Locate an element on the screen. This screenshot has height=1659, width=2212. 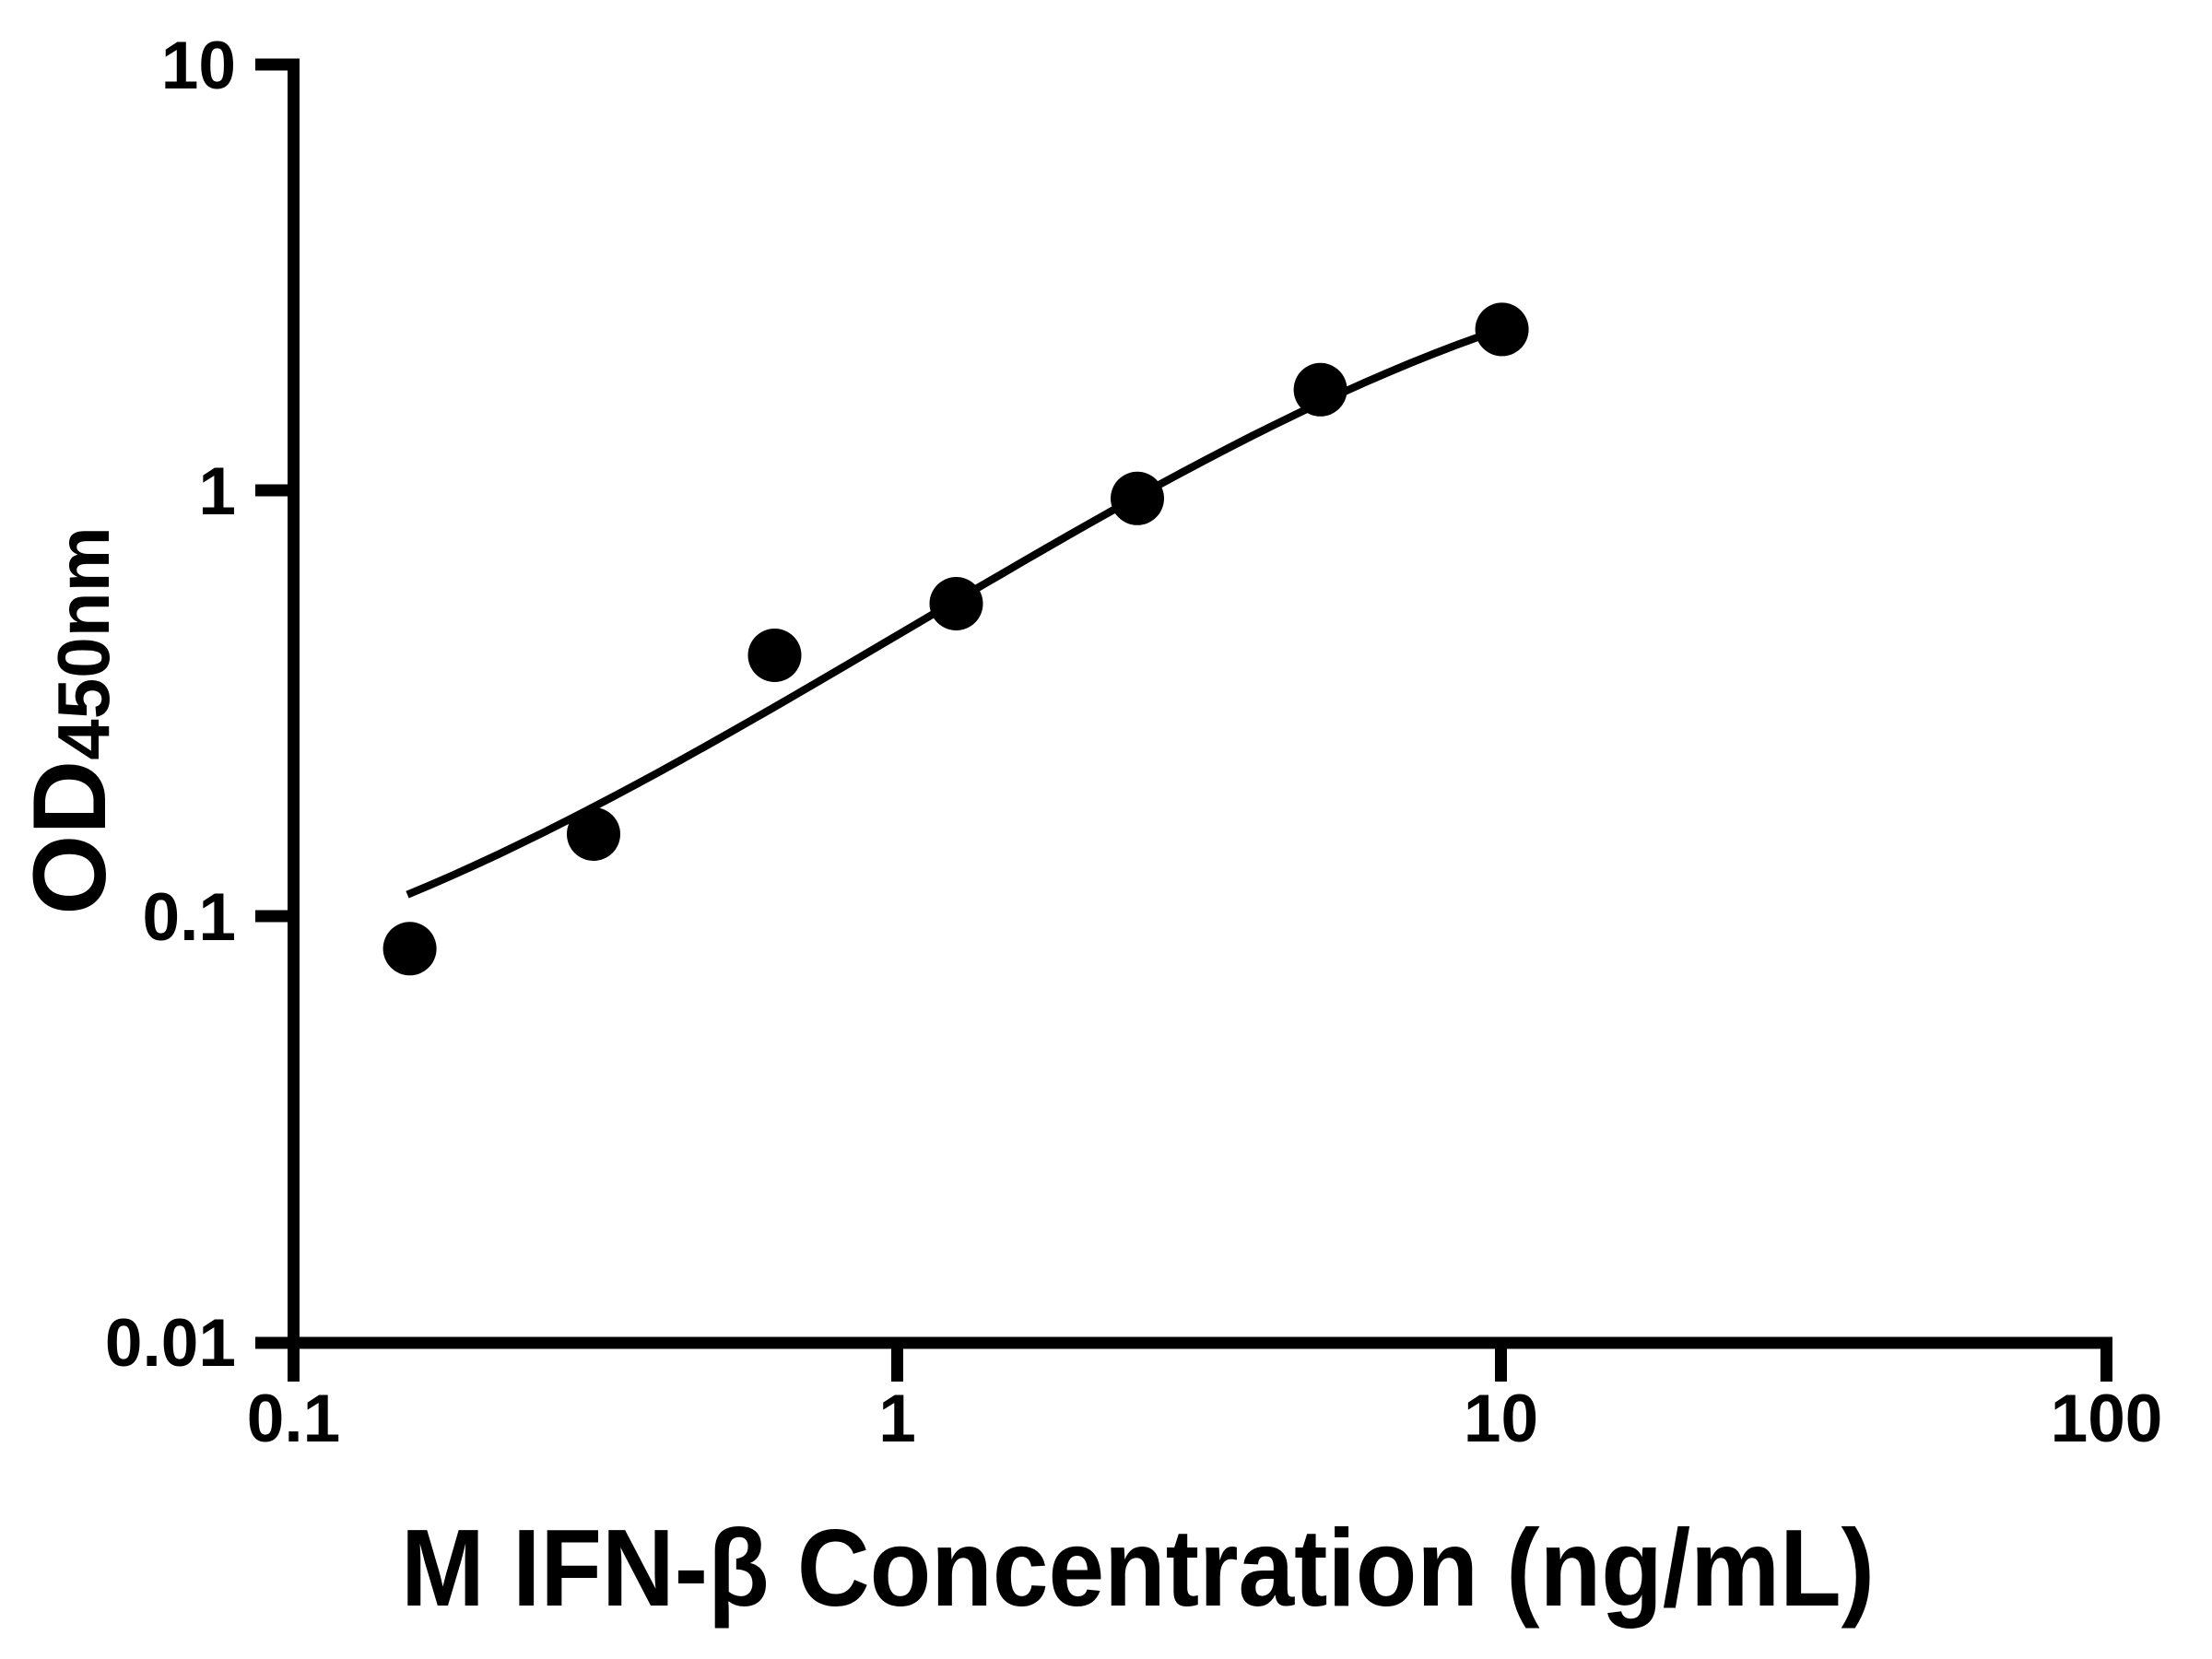
svg-text: 100 is located at coordinates (2107, 1419).